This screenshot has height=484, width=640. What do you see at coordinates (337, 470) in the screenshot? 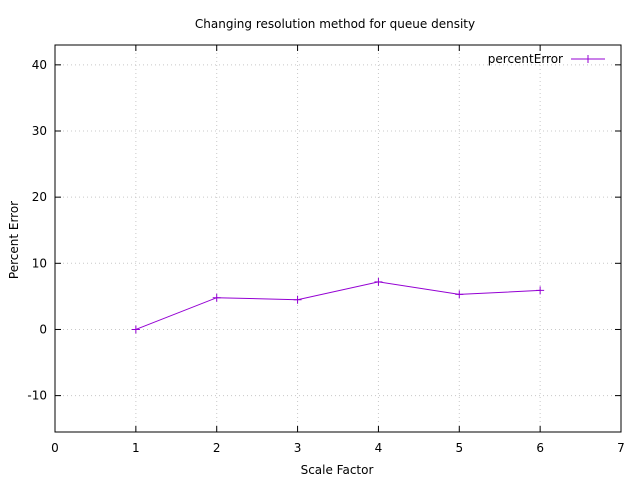
I see `x-axis-label: Scale Factor` at bounding box center [337, 470].